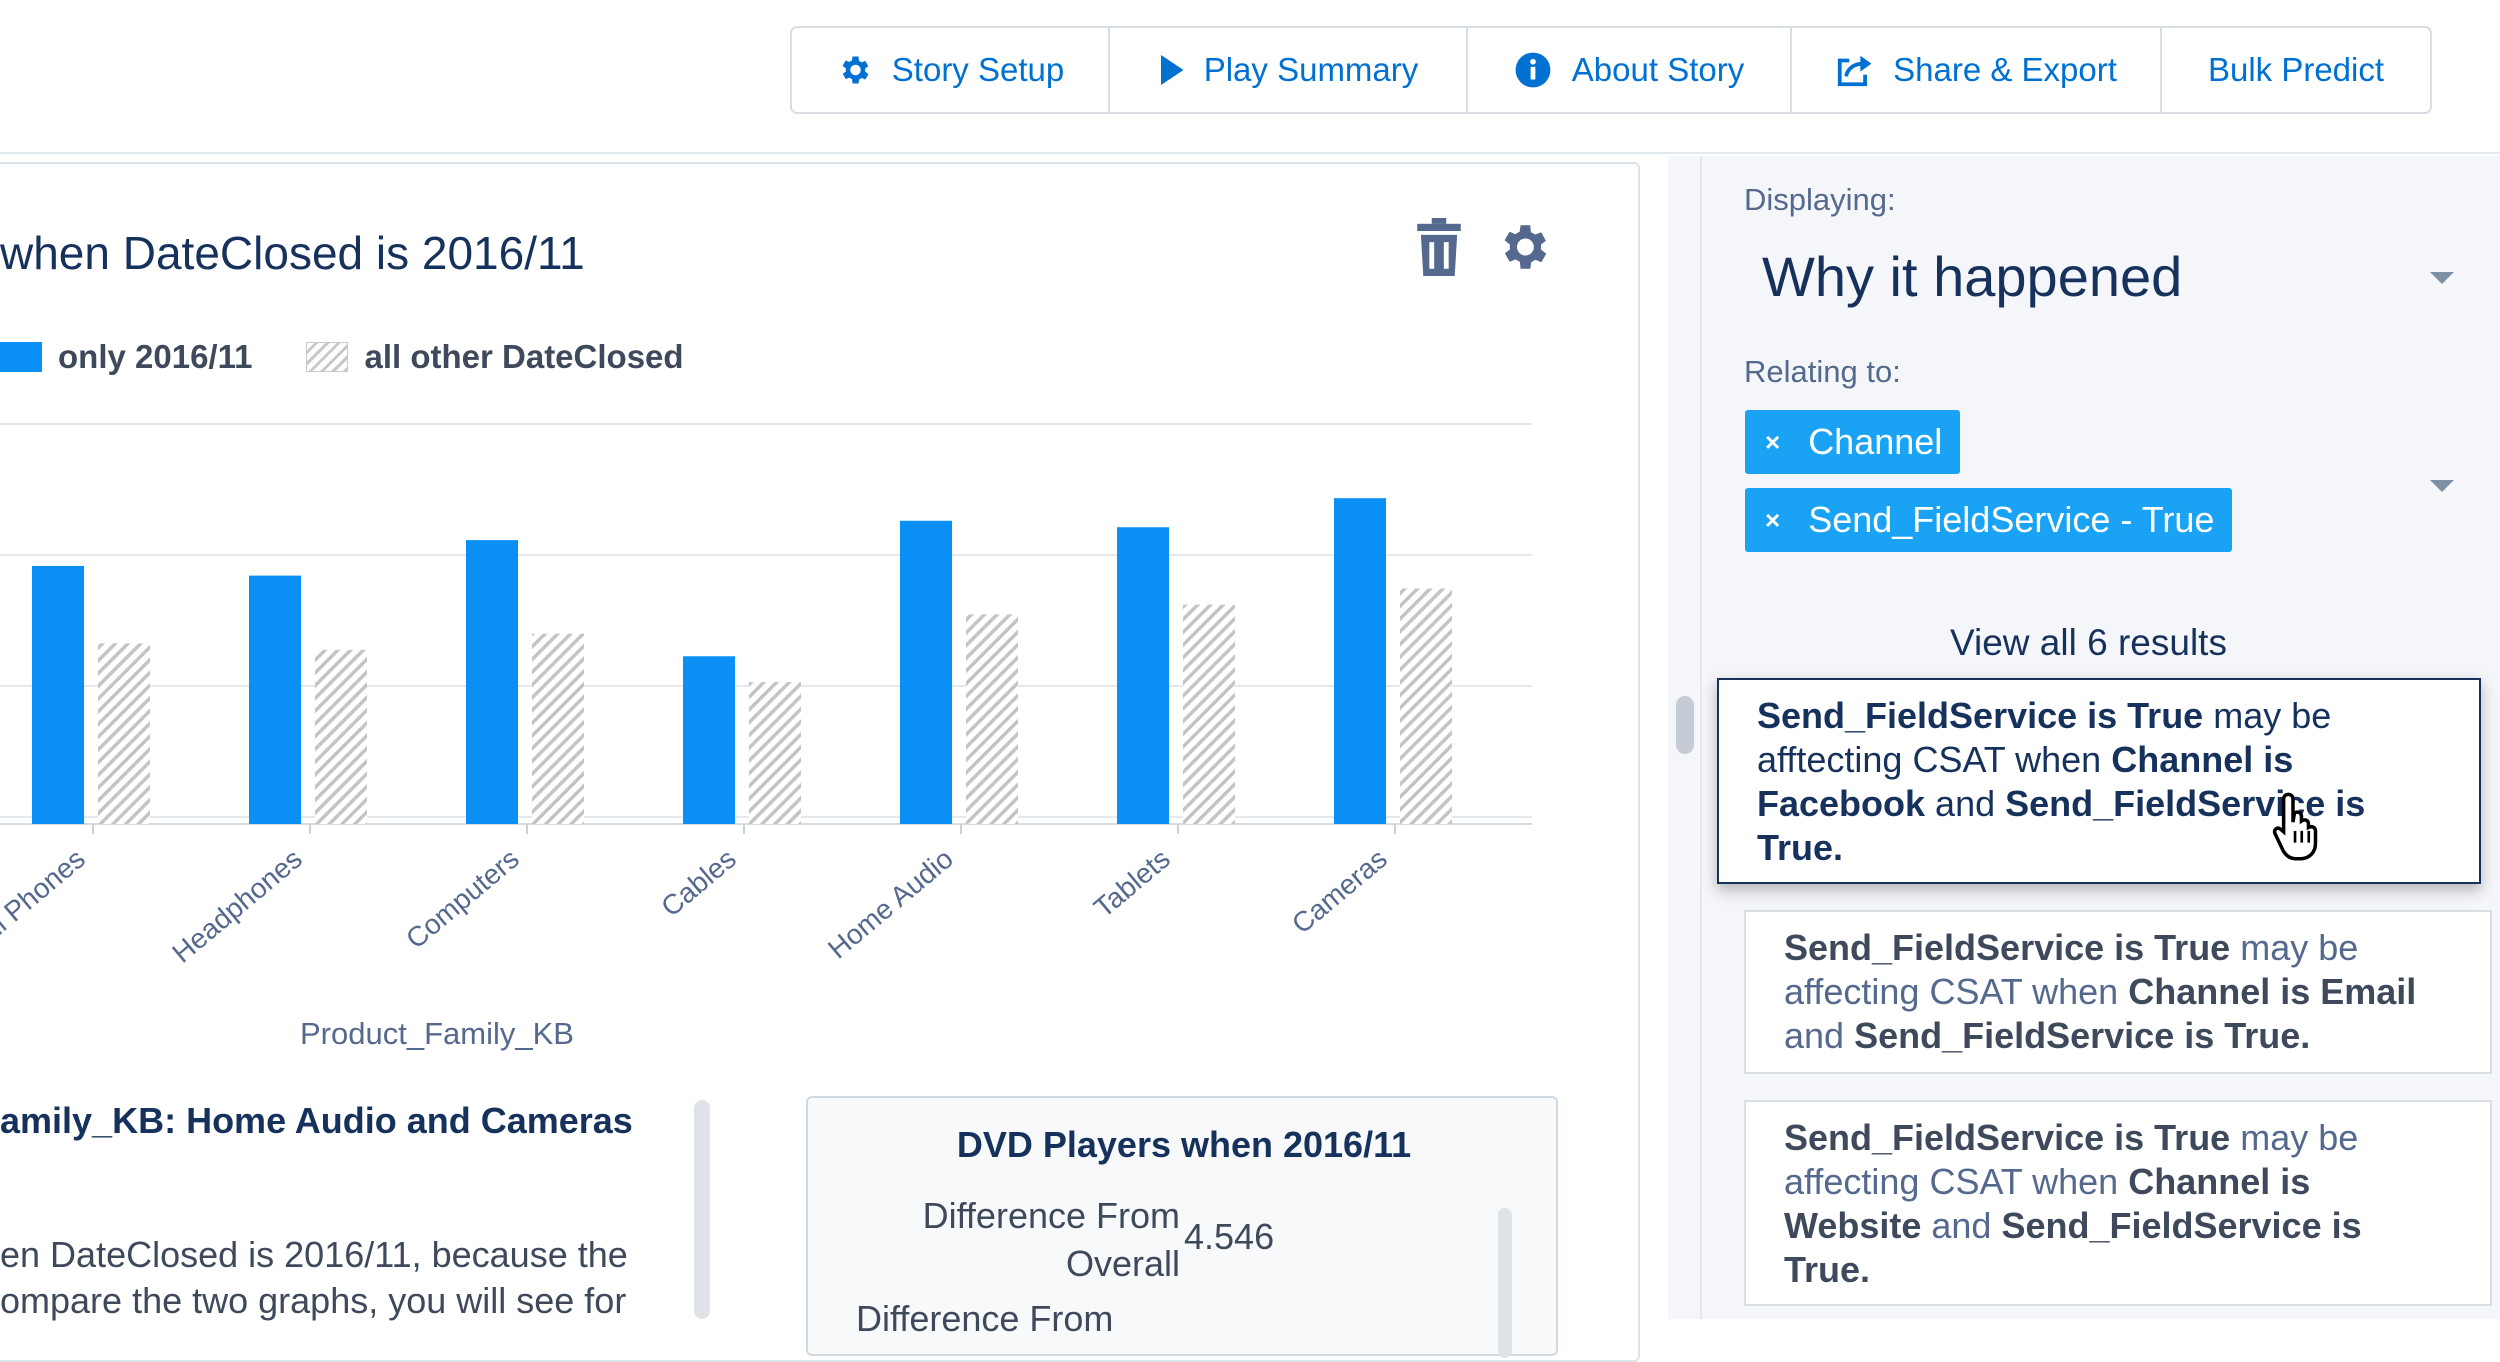  Describe the element at coordinates (890, 904) in the screenshot. I see `x-tick-label: Home Audio` at that location.